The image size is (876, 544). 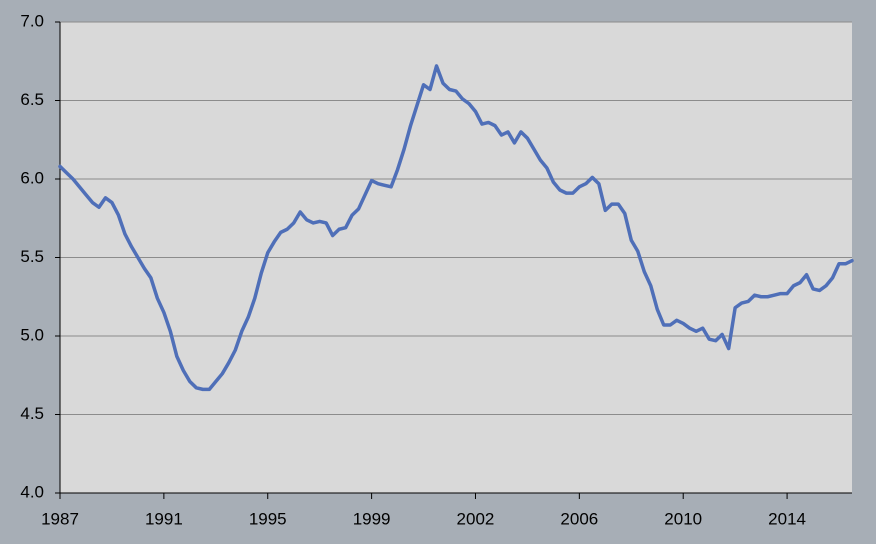 What do you see at coordinates (32, 20) in the screenshot?
I see `y-tick-label: 7.0` at bounding box center [32, 20].